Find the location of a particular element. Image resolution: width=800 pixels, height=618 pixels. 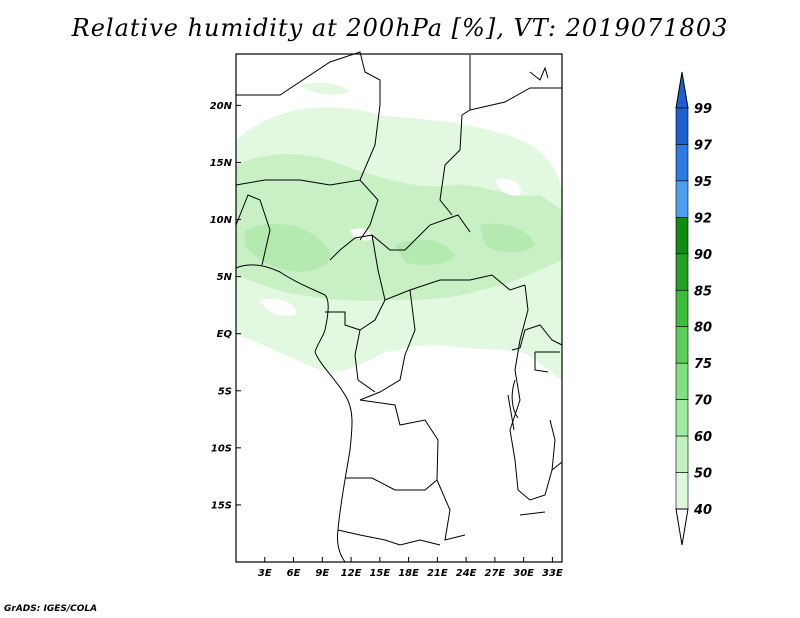

lat-tick-label: 10S is located at coordinates (221, 448).